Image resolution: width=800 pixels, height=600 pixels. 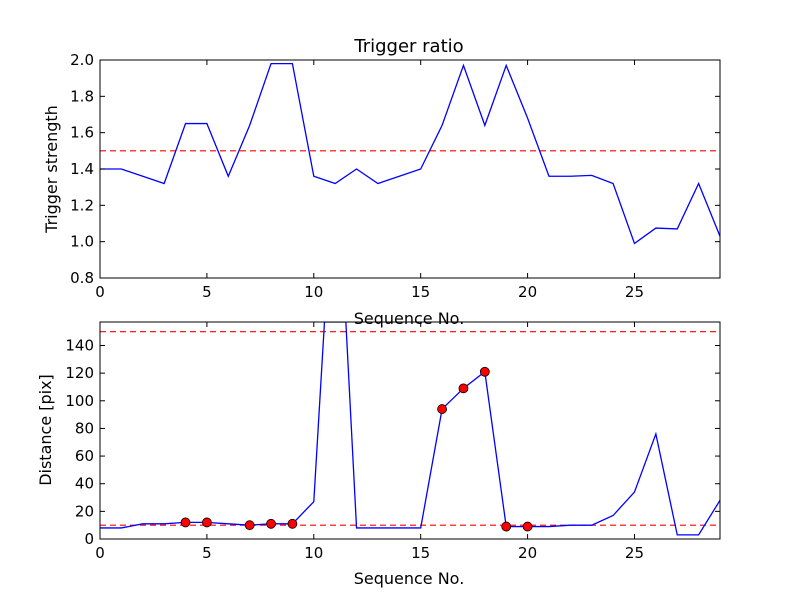 What do you see at coordinates (207, 292) in the screenshot?
I see `top-x-tick-label: 5` at bounding box center [207, 292].